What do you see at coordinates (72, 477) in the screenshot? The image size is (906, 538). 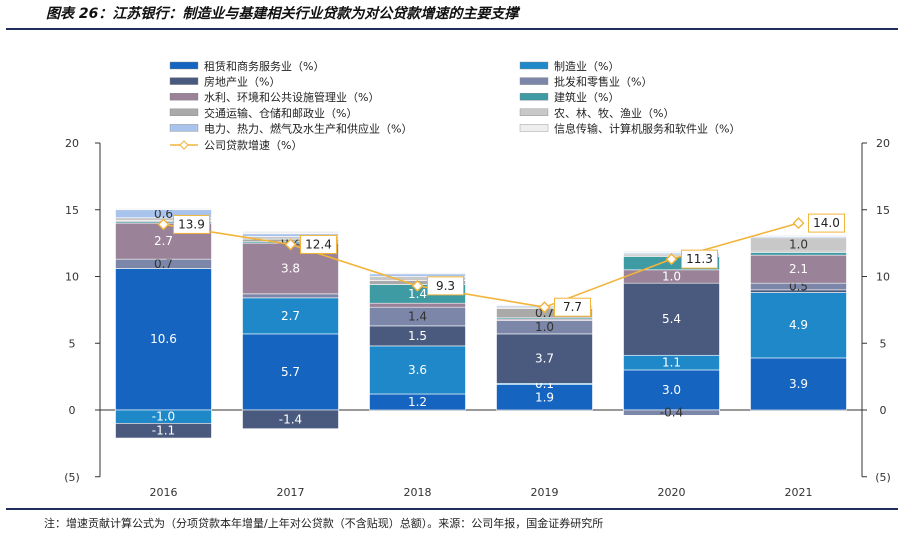 I see `y-tick-label-left: (5)` at bounding box center [72, 477].